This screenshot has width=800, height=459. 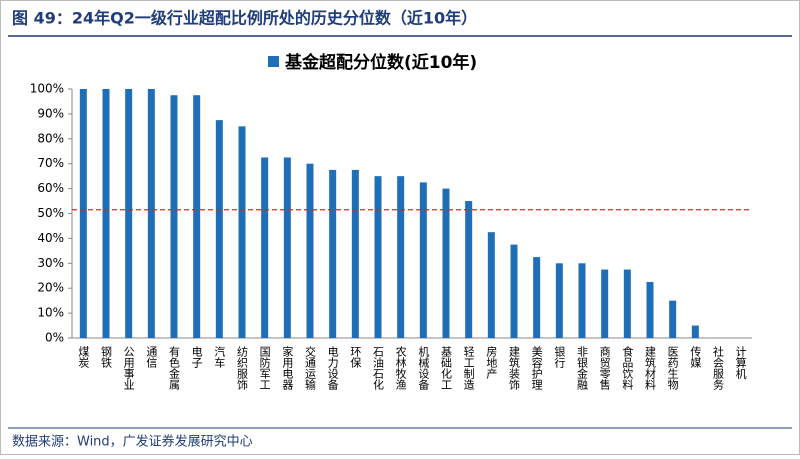 What do you see at coordinates (582, 368) in the screenshot?
I see `x-tick-label: 非银金融` at bounding box center [582, 368].